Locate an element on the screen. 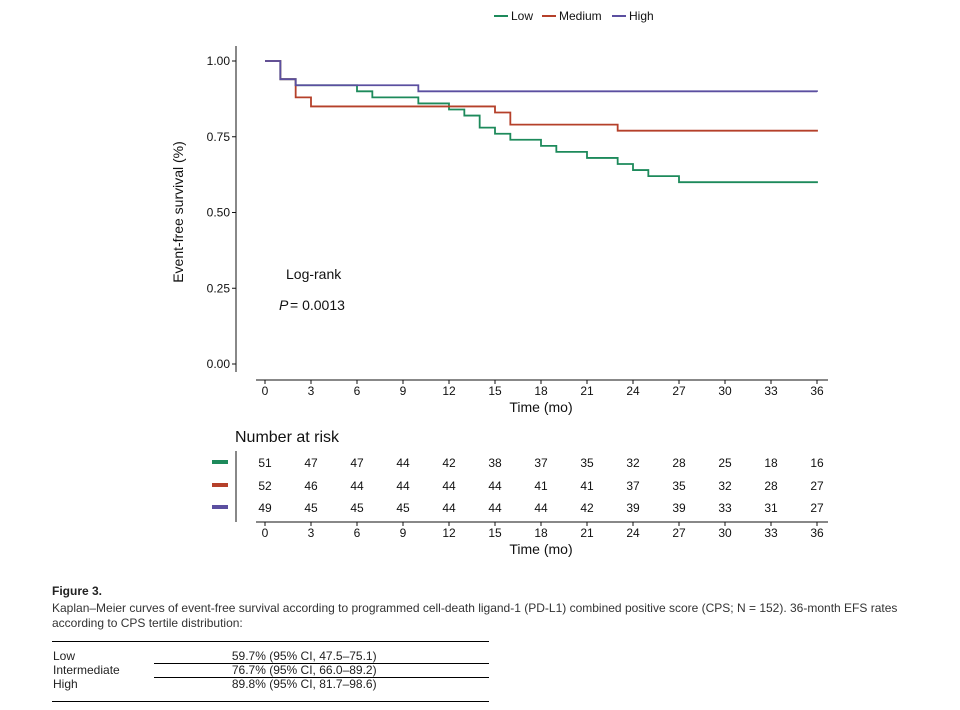 This screenshot has height=710, width=960. x-tick-label: 27 is located at coordinates (679, 391).